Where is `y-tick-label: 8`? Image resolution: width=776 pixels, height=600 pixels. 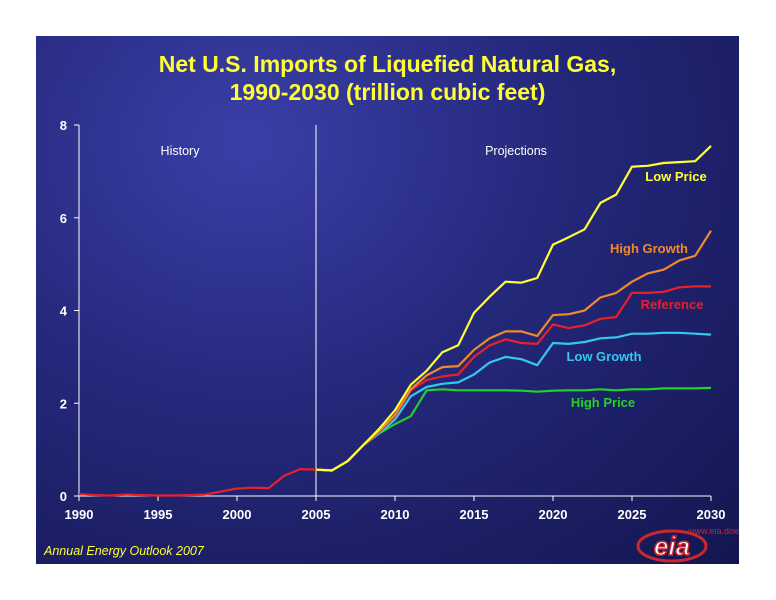 y-tick-label: 8 is located at coordinates (63, 125).